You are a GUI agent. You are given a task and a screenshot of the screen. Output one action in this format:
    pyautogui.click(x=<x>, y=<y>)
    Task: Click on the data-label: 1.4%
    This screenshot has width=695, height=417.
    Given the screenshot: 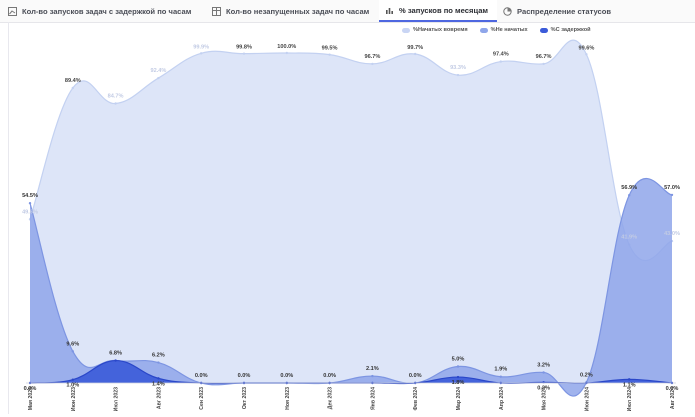 What is the action you would take?
    pyautogui.click(x=158, y=384)
    